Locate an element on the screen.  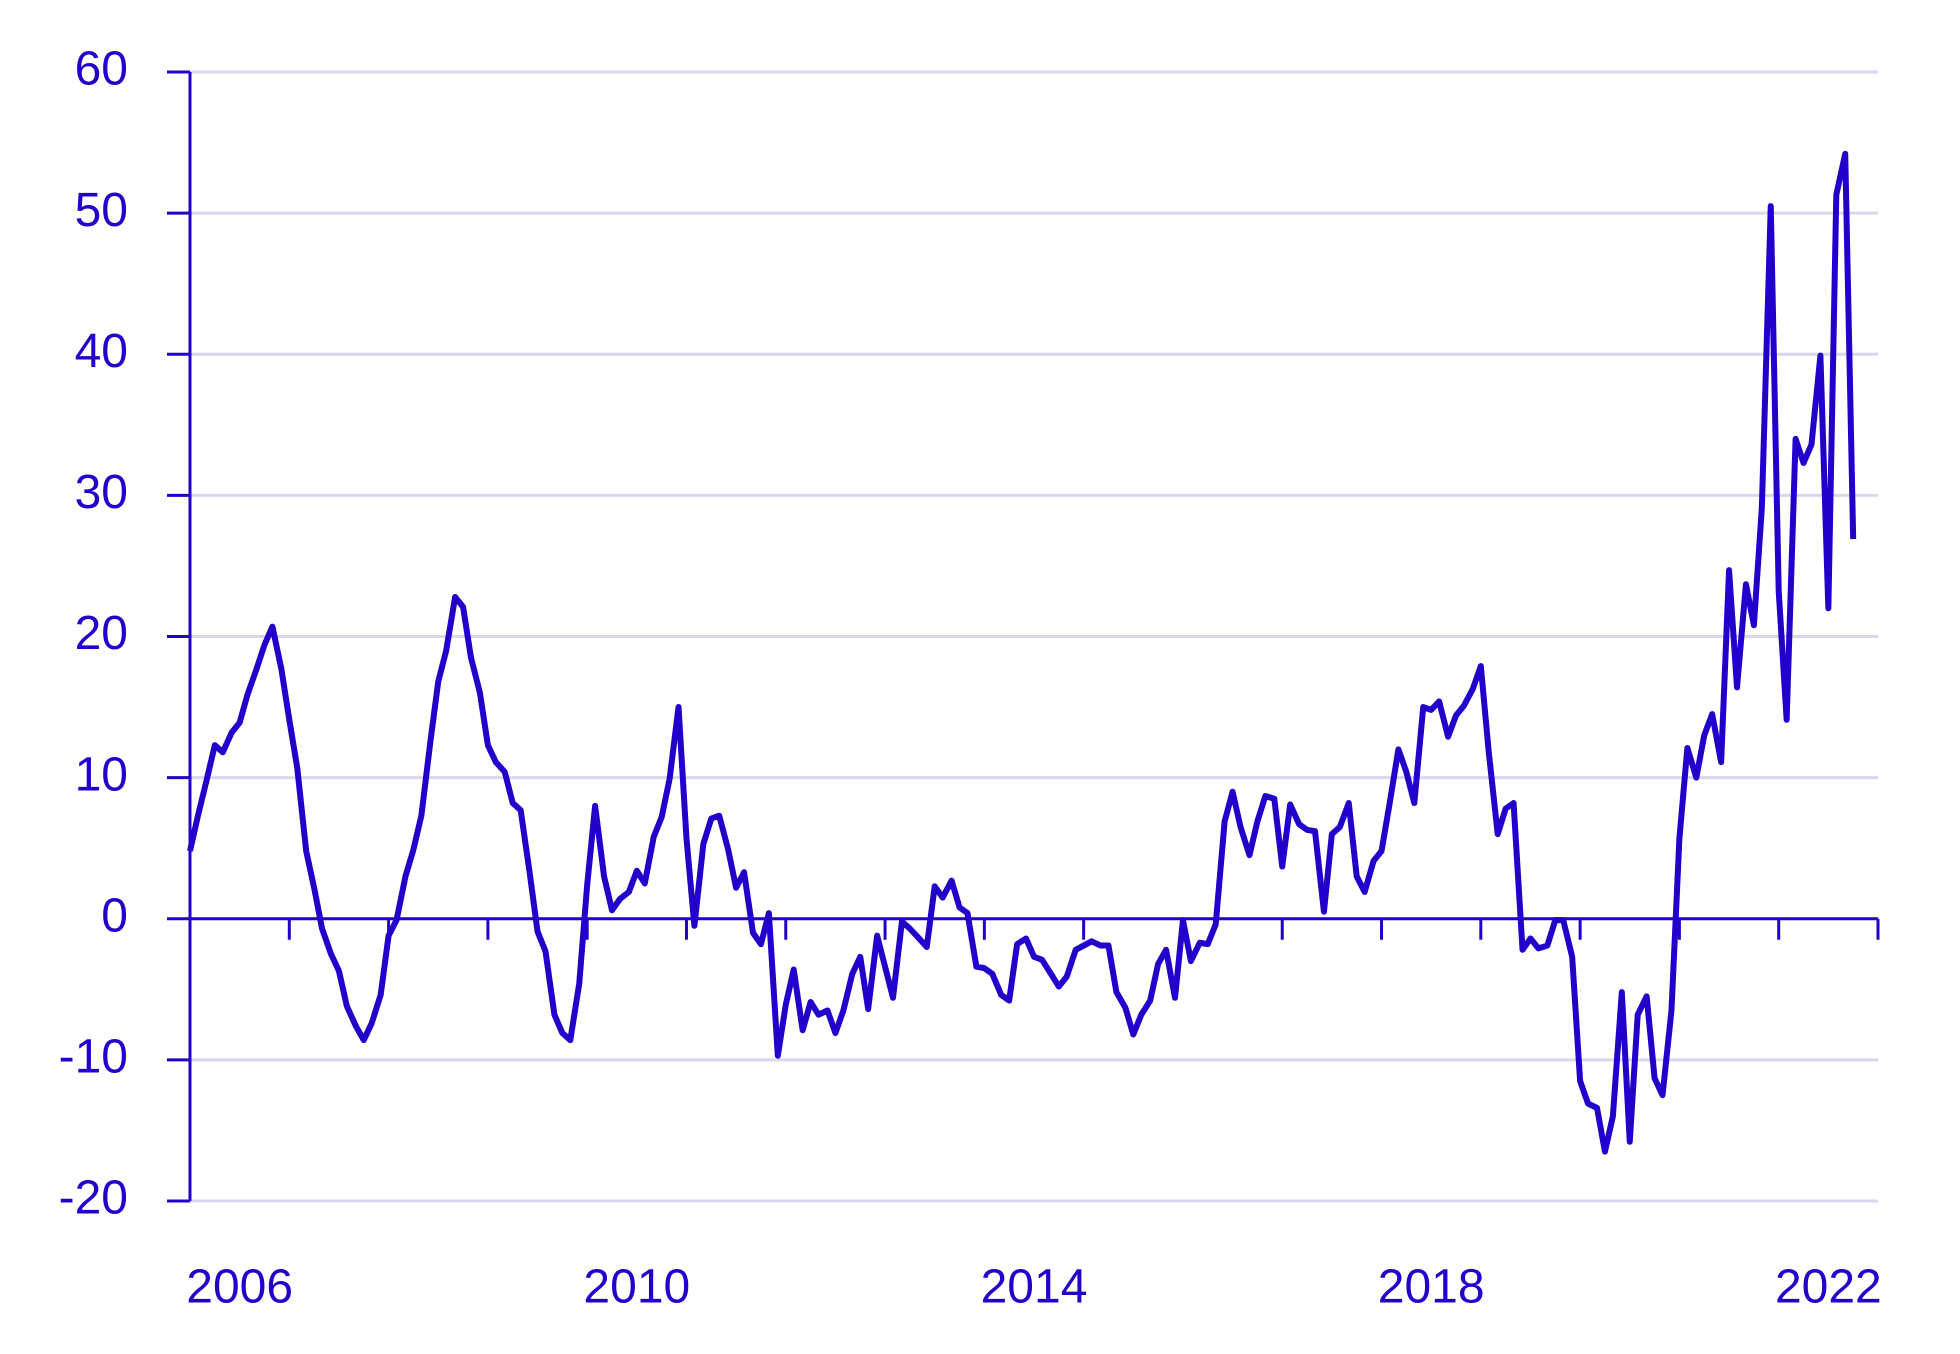
y-tick-label: 60 is located at coordinates (101, 69).